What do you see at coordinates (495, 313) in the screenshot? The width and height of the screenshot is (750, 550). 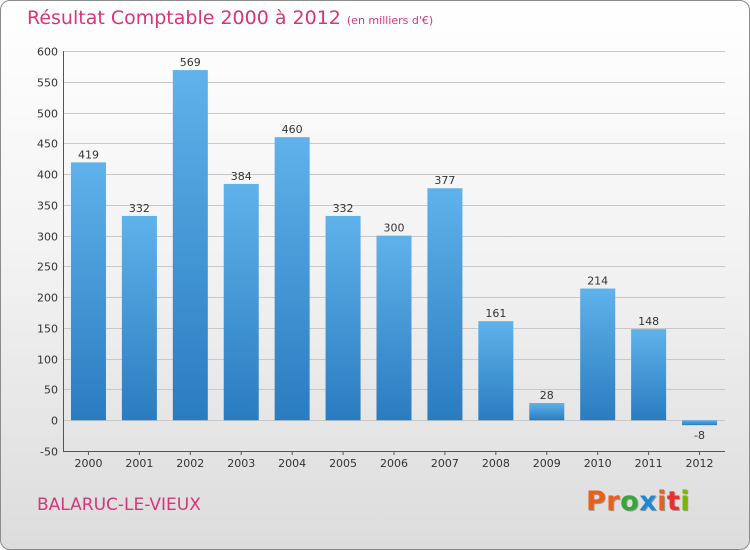 I see `bar-value-label: 161` at bounding box center [495, 313].